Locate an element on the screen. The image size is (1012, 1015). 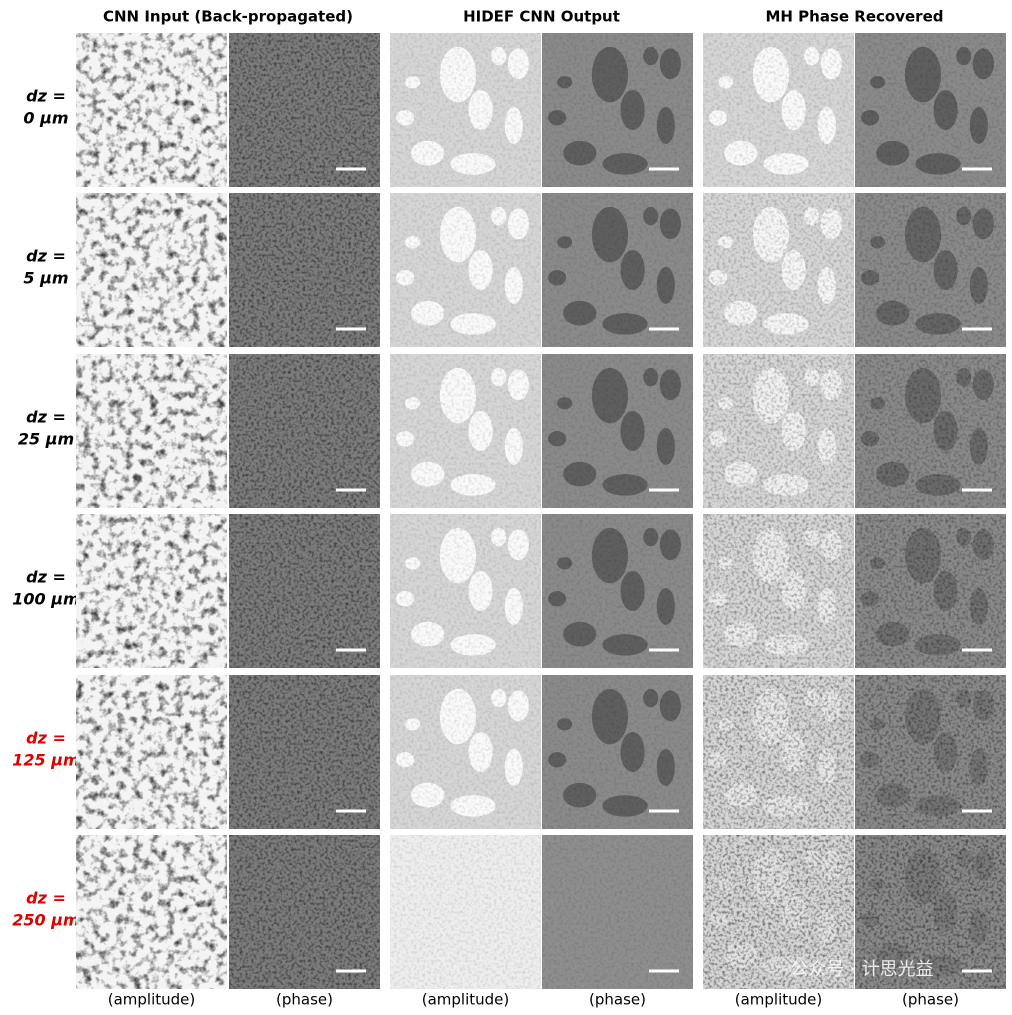
column-footer: (amplitude) is located at coordinates (466, 1000).